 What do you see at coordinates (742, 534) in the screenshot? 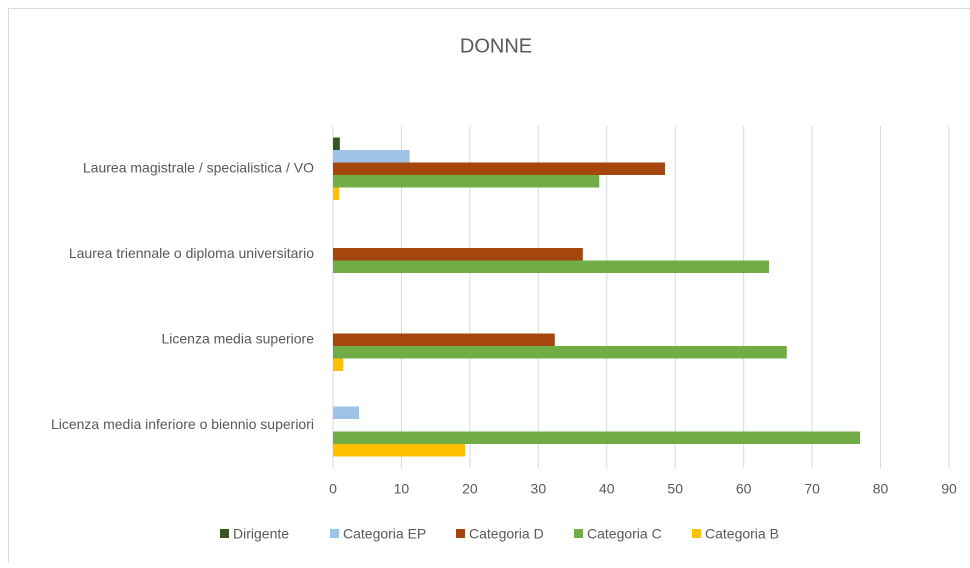
I see `legend-label: Categoria B` at bounding box center [742, 534].